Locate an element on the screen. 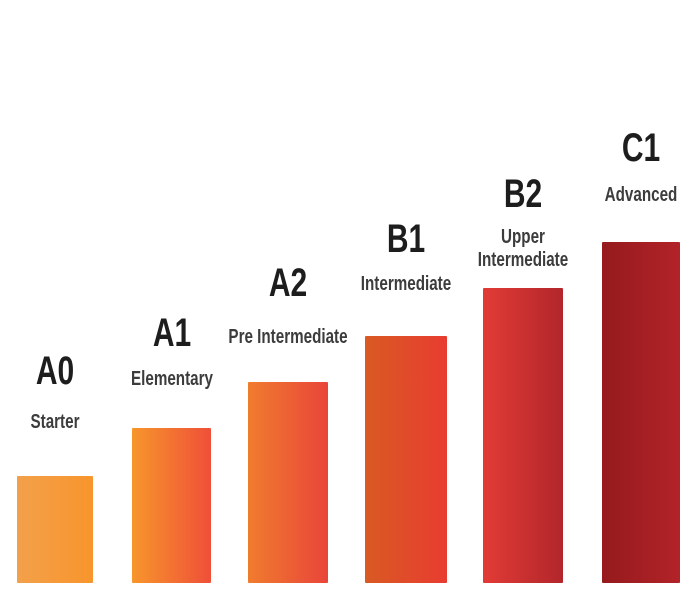 Image resolution: width=700 pixels, height=600 pixels. level-code-b1: B1 is located at coordinates (406, 239).